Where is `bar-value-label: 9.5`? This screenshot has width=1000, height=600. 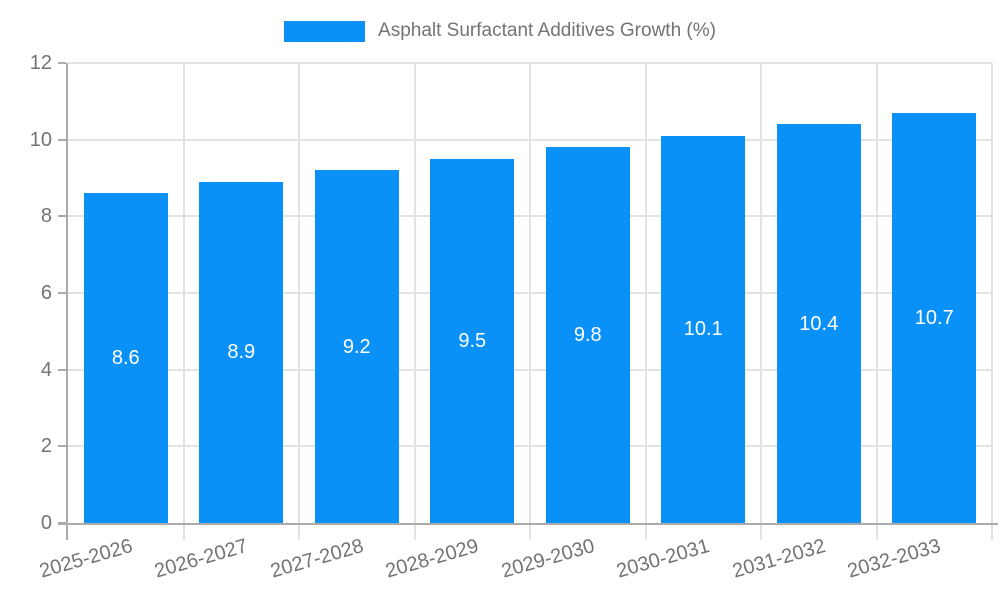
bar-value-label: 9.5 is located at coordinates (472, 340).